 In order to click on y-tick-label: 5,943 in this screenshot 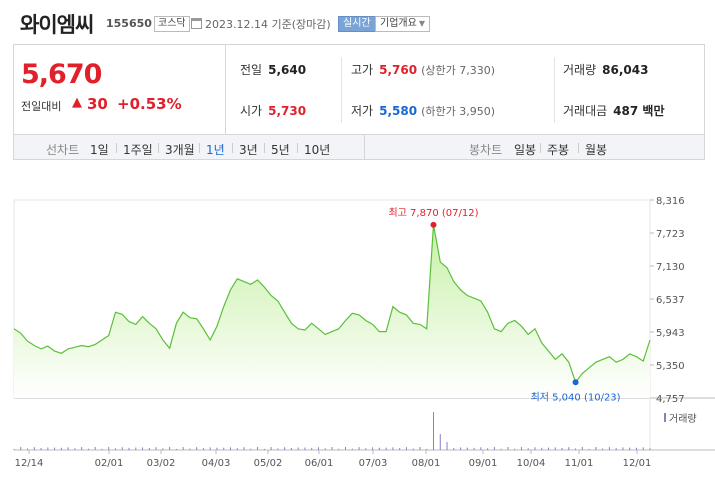, I will do `click(670, 333)`.